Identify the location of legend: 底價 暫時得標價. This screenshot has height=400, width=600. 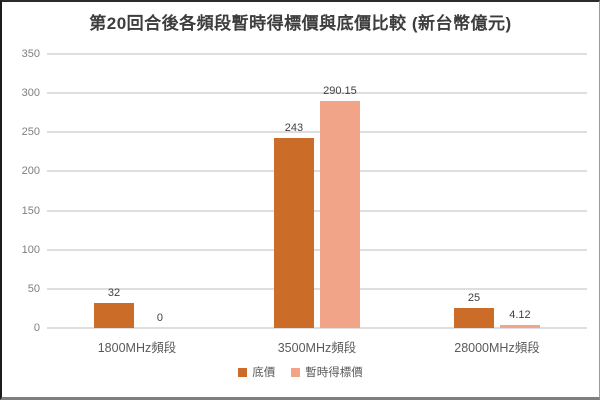
(300, 372).